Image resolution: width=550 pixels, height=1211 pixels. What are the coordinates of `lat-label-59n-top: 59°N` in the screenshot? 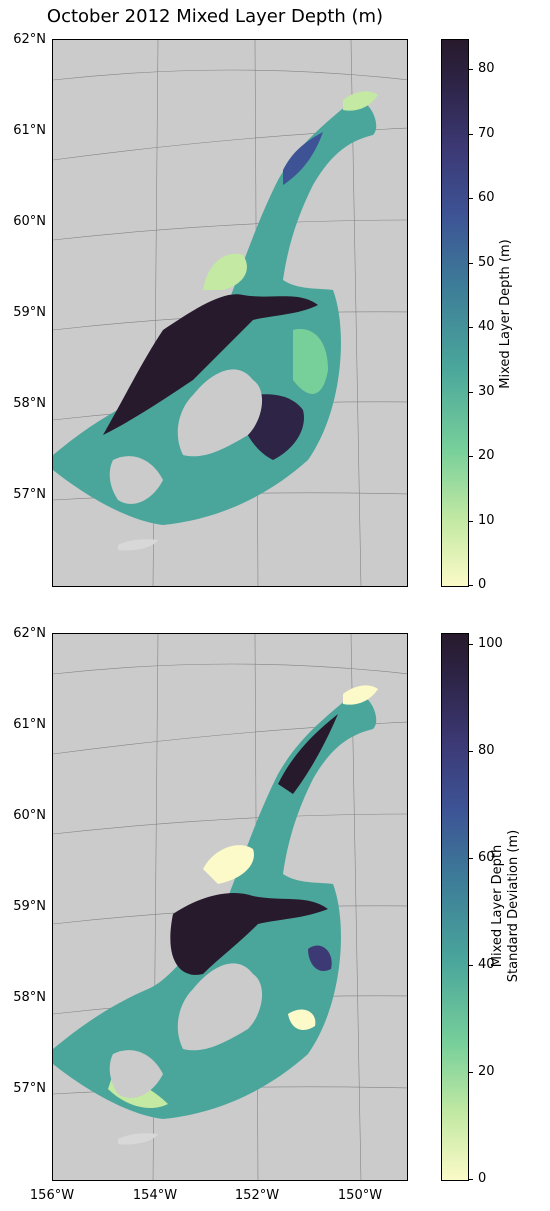 It's located at (29, 312).